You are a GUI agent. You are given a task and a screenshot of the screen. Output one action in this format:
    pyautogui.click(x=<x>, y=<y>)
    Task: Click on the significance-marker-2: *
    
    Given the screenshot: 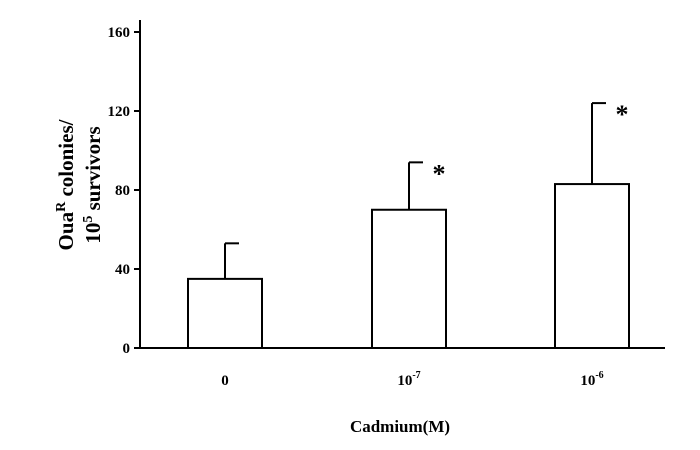 What is the action you would take?
    pyautogui.click(x=622, y=114)
    